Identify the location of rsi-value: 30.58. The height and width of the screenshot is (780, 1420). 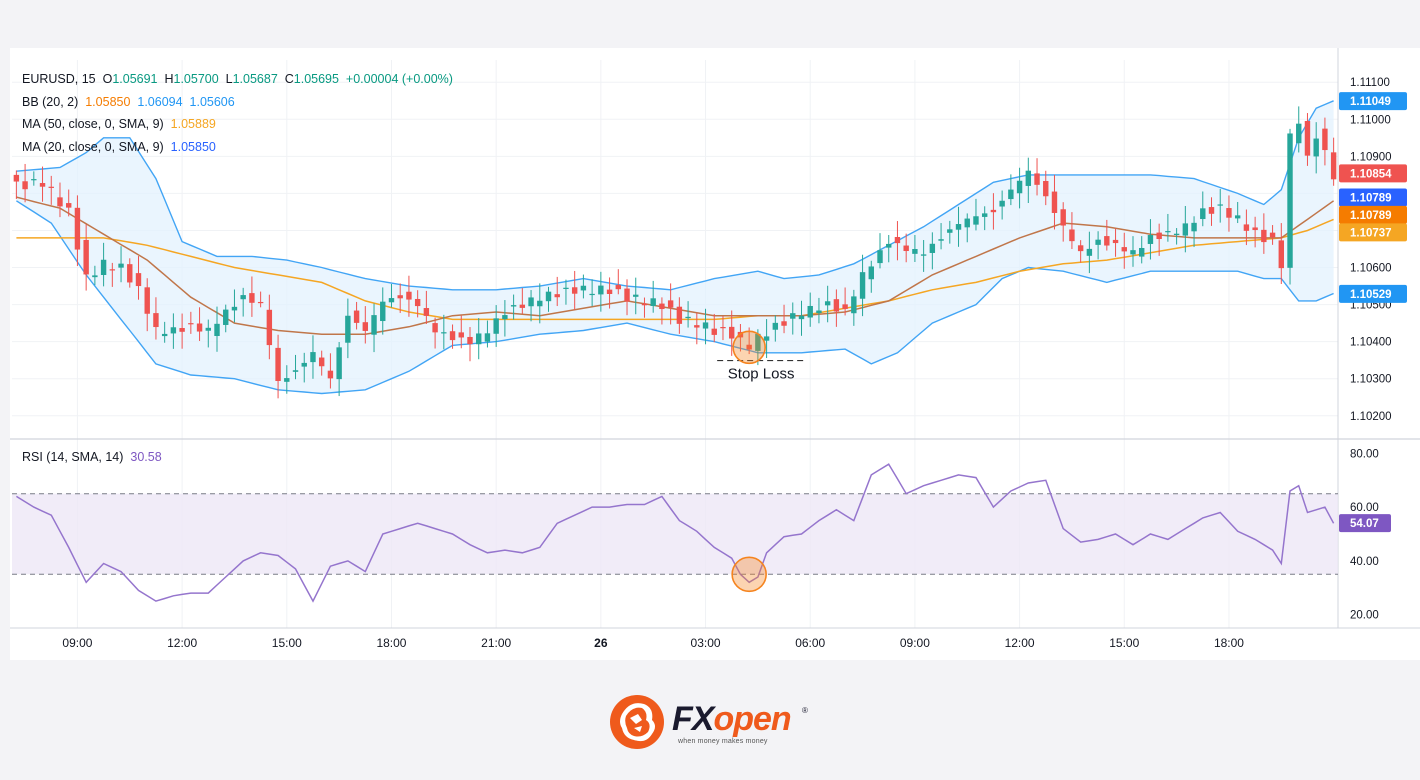
(146, 457).